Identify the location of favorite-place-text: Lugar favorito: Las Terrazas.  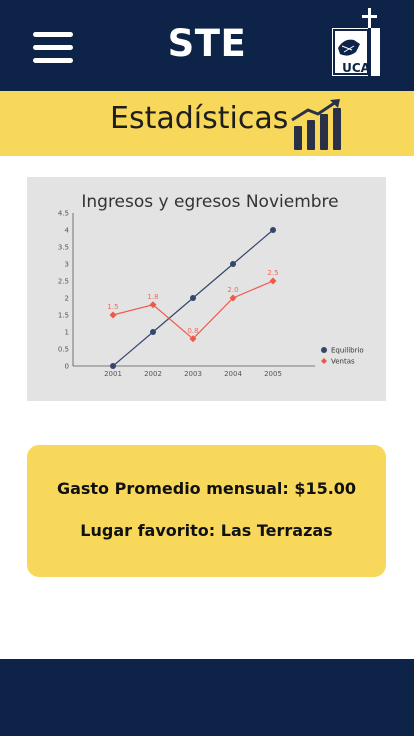
(206, 530).